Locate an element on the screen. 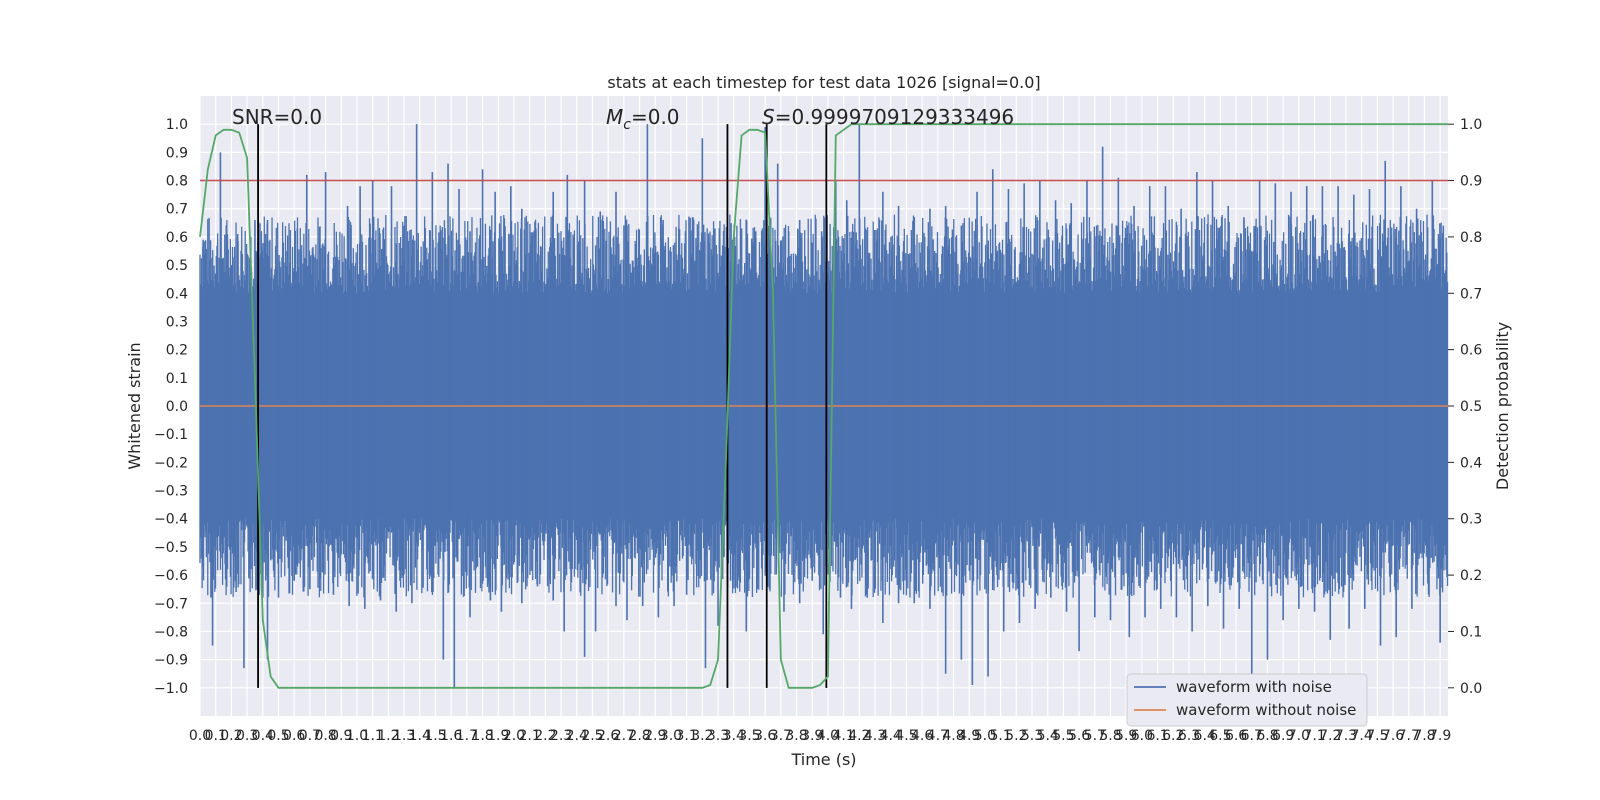 Image resolution: width=1600 pixels, height=800 pixels. x-tick-label: 1.7 is located at coordinates (467, 736).